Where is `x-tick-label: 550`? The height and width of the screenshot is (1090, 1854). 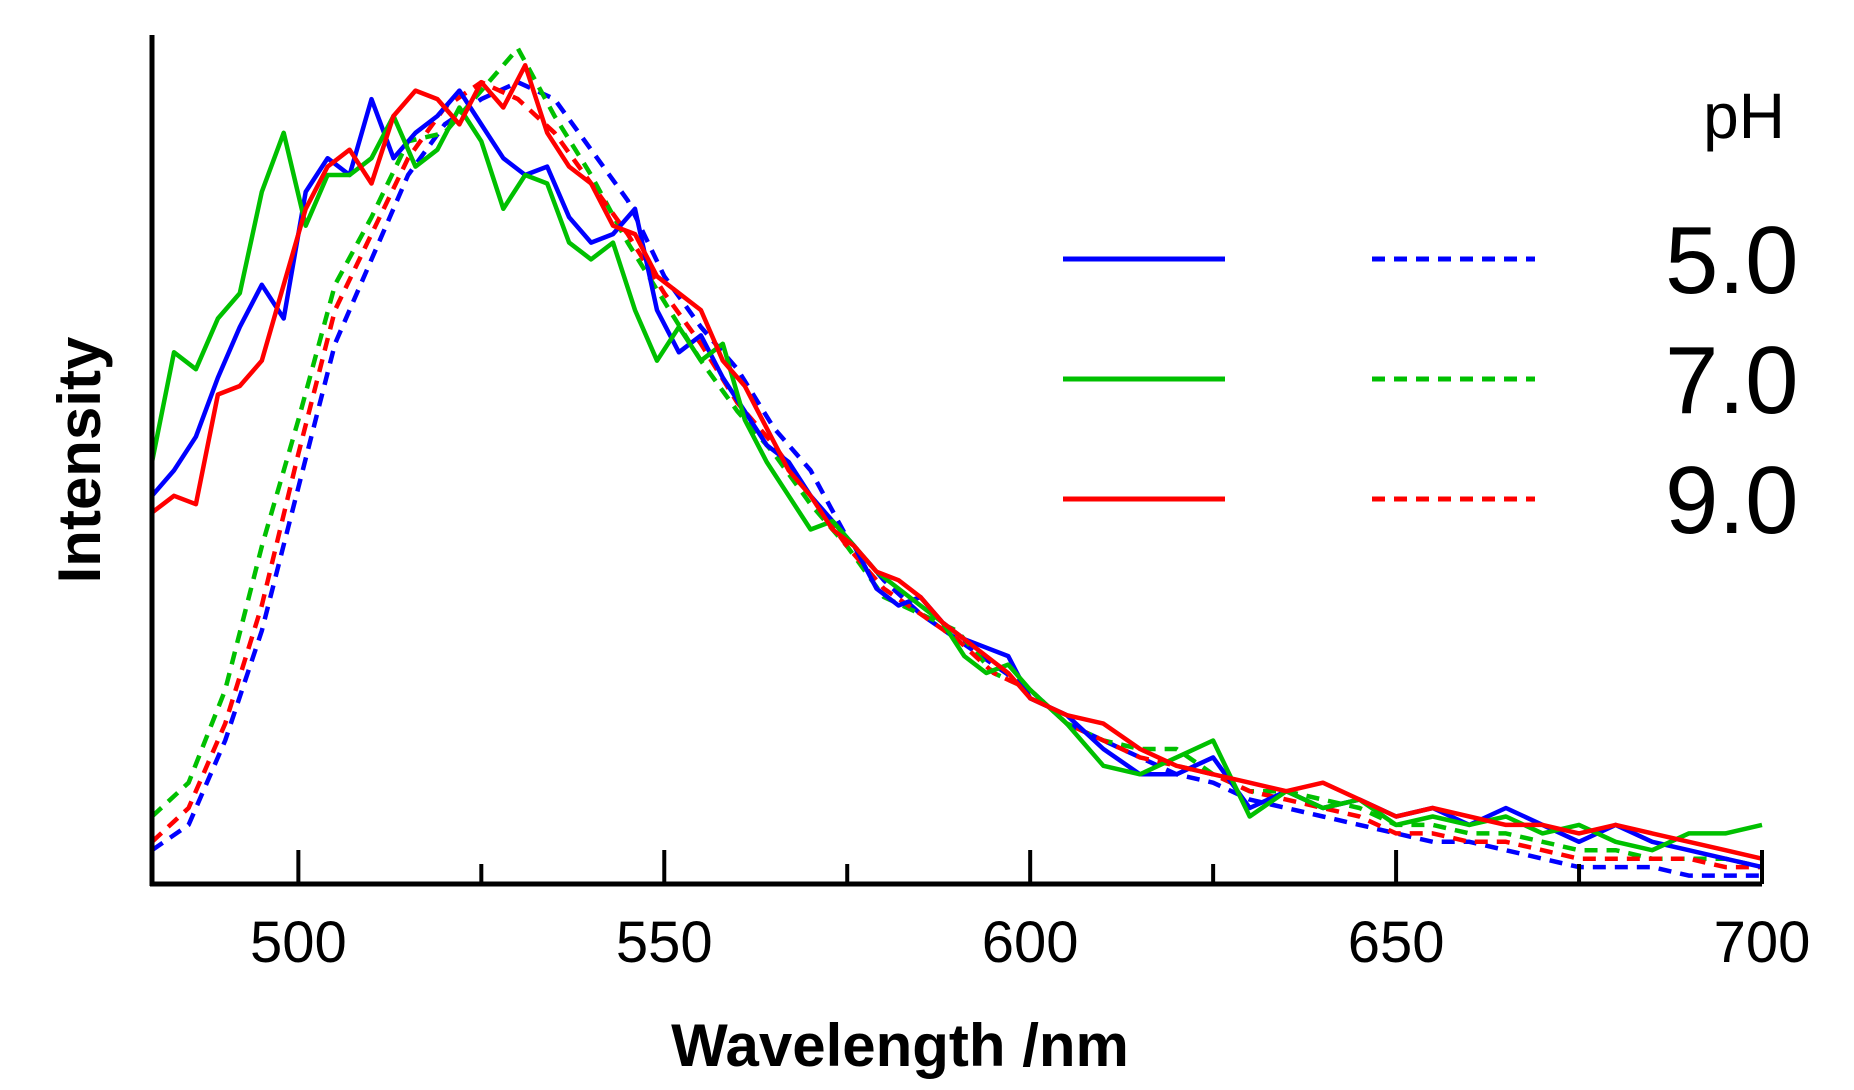
x-tick-label: 550 is located at coordinates (664, 942).